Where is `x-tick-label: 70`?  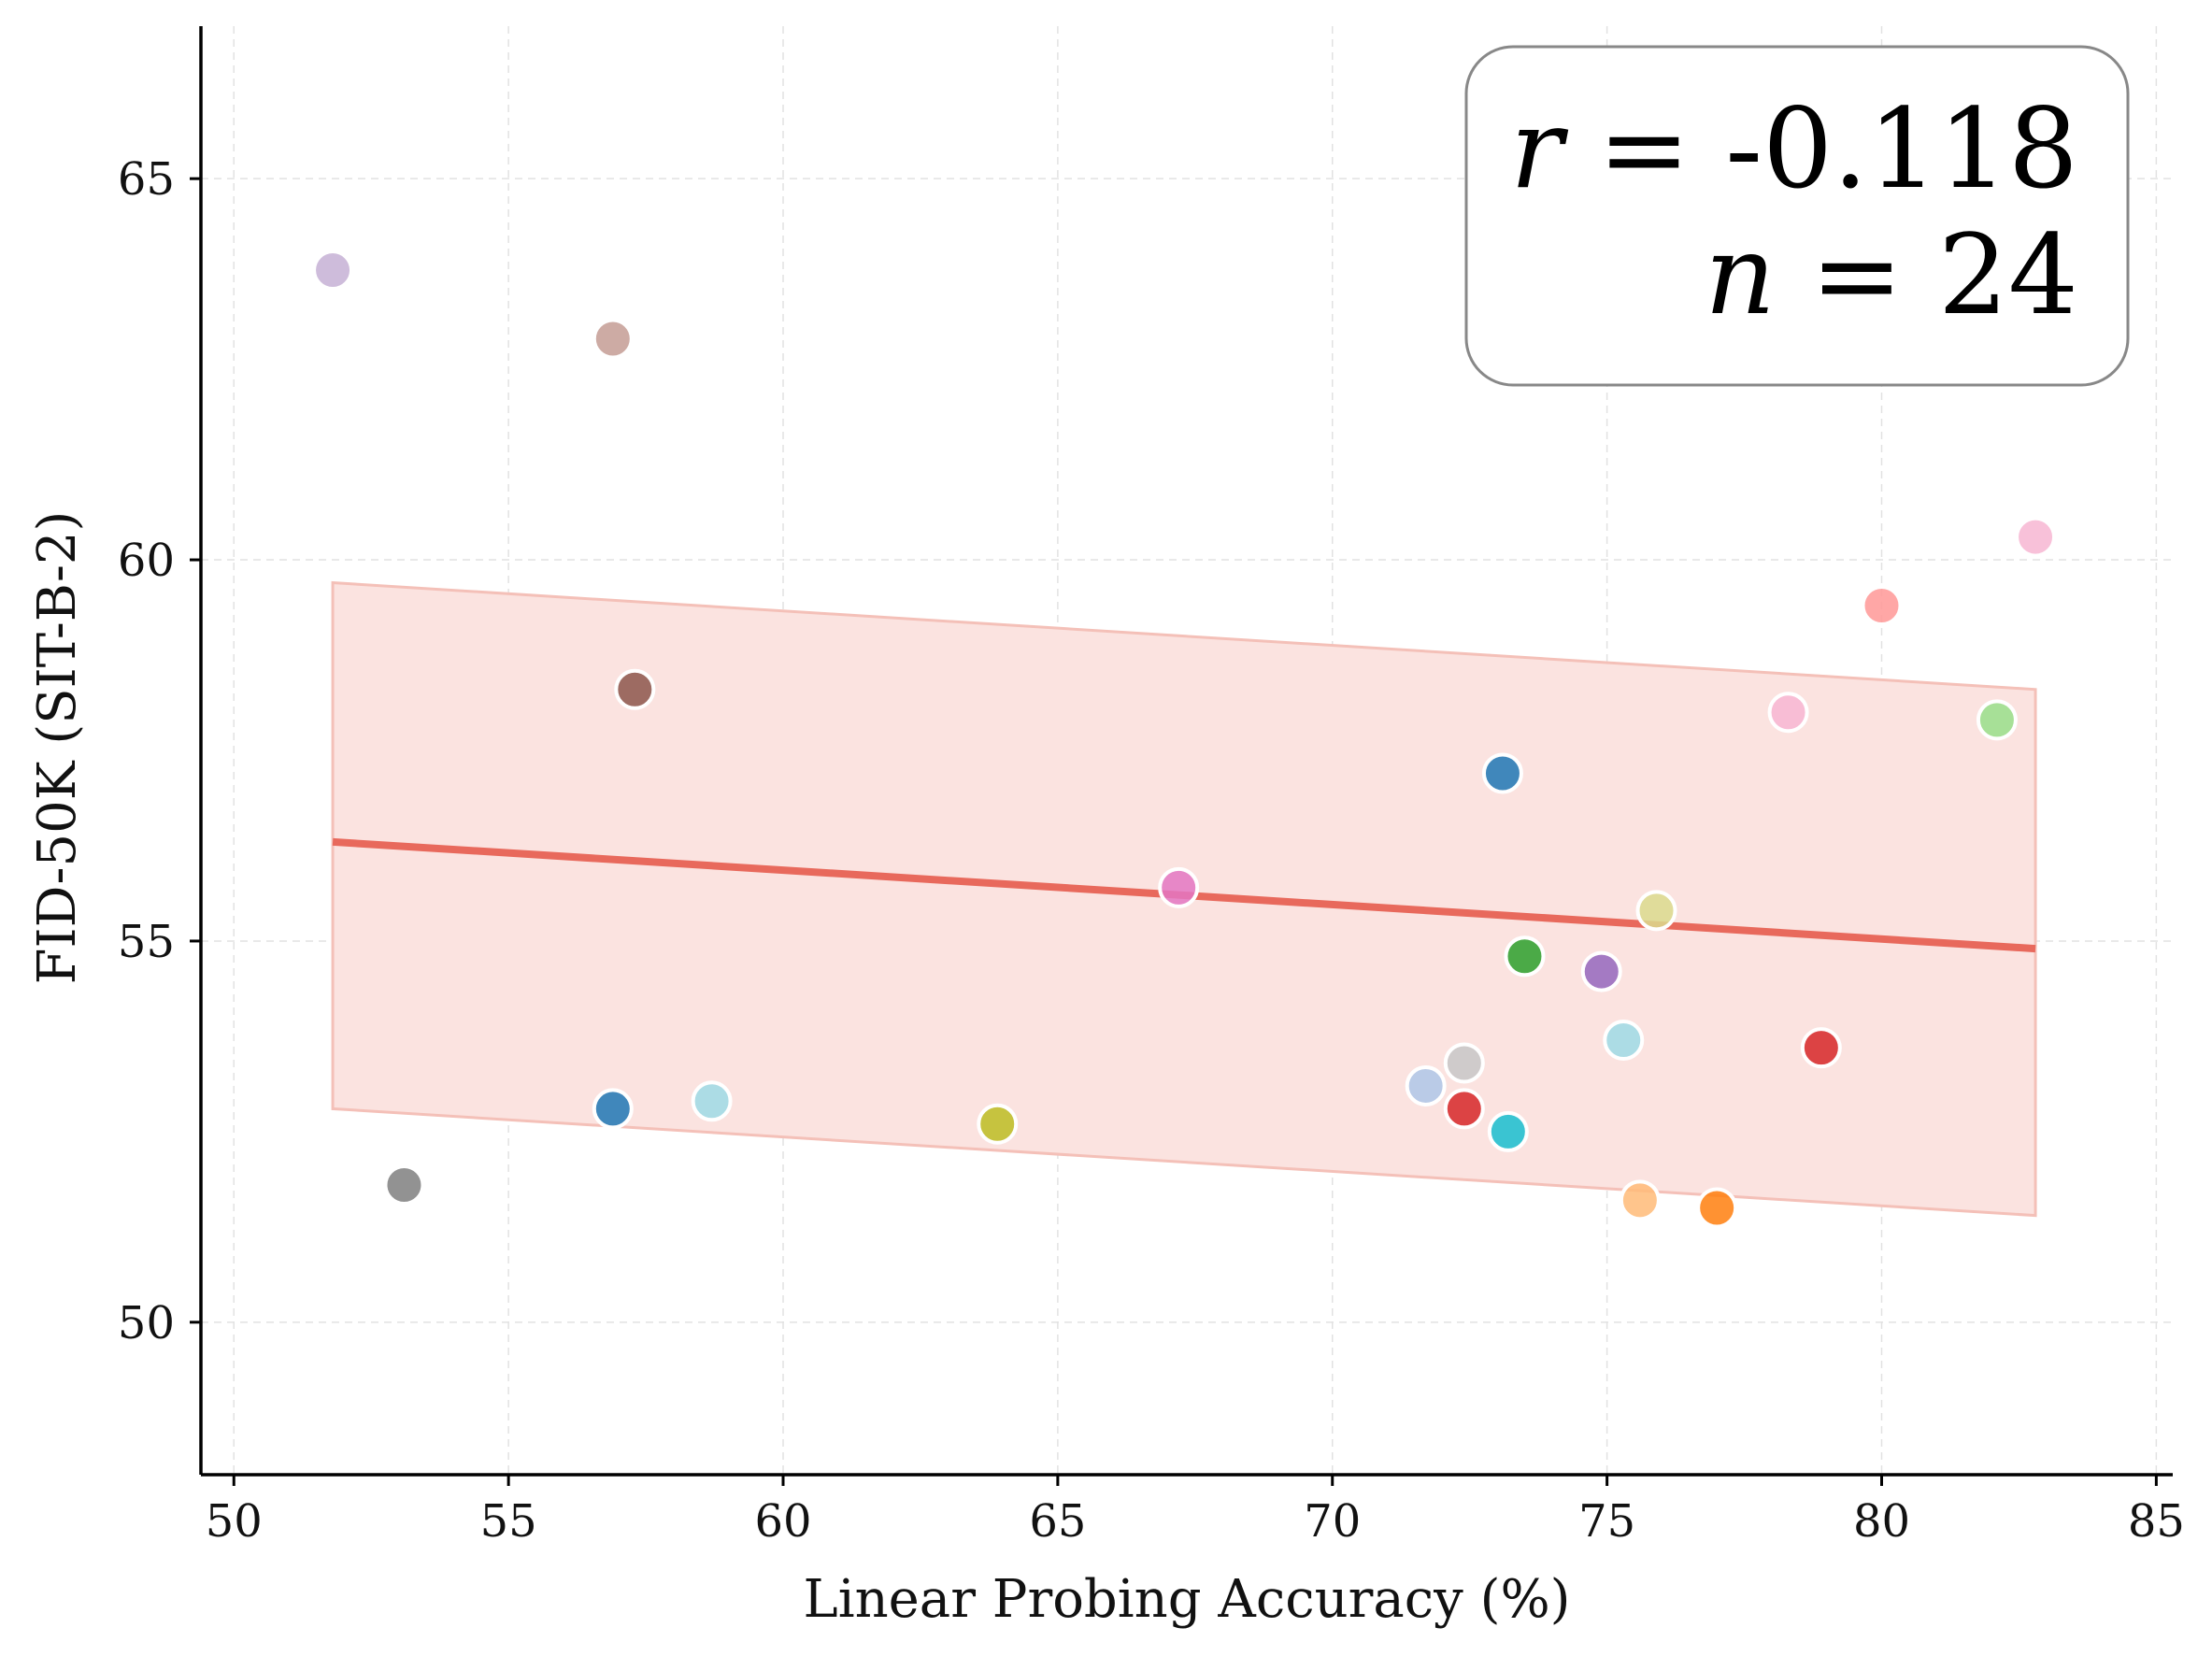 x-tick-label: 70 is located at coordinates (1332, 1521).